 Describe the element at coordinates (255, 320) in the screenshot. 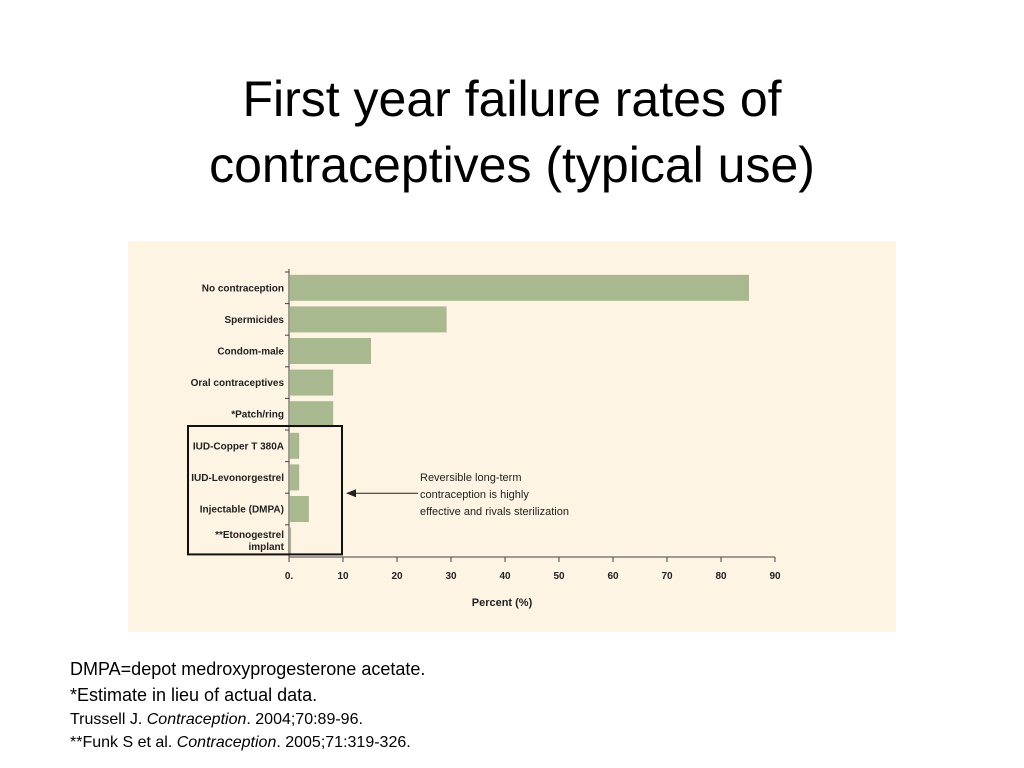

I see `category-label-spermicides: Spermicides` at that location.